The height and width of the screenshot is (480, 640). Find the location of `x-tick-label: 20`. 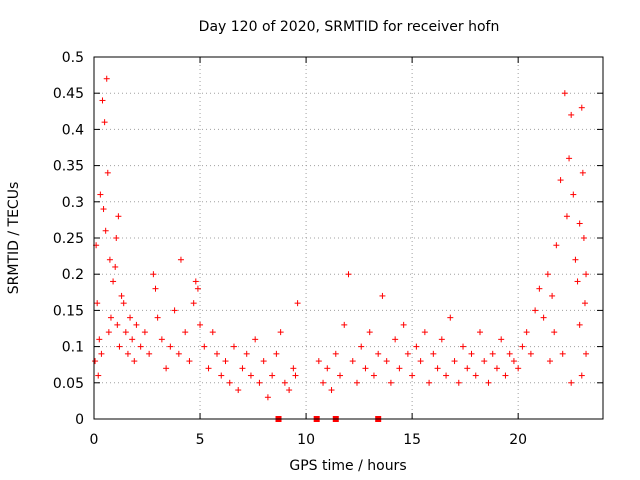

x-tick-label: 20 is located at coordinates (518, 440).